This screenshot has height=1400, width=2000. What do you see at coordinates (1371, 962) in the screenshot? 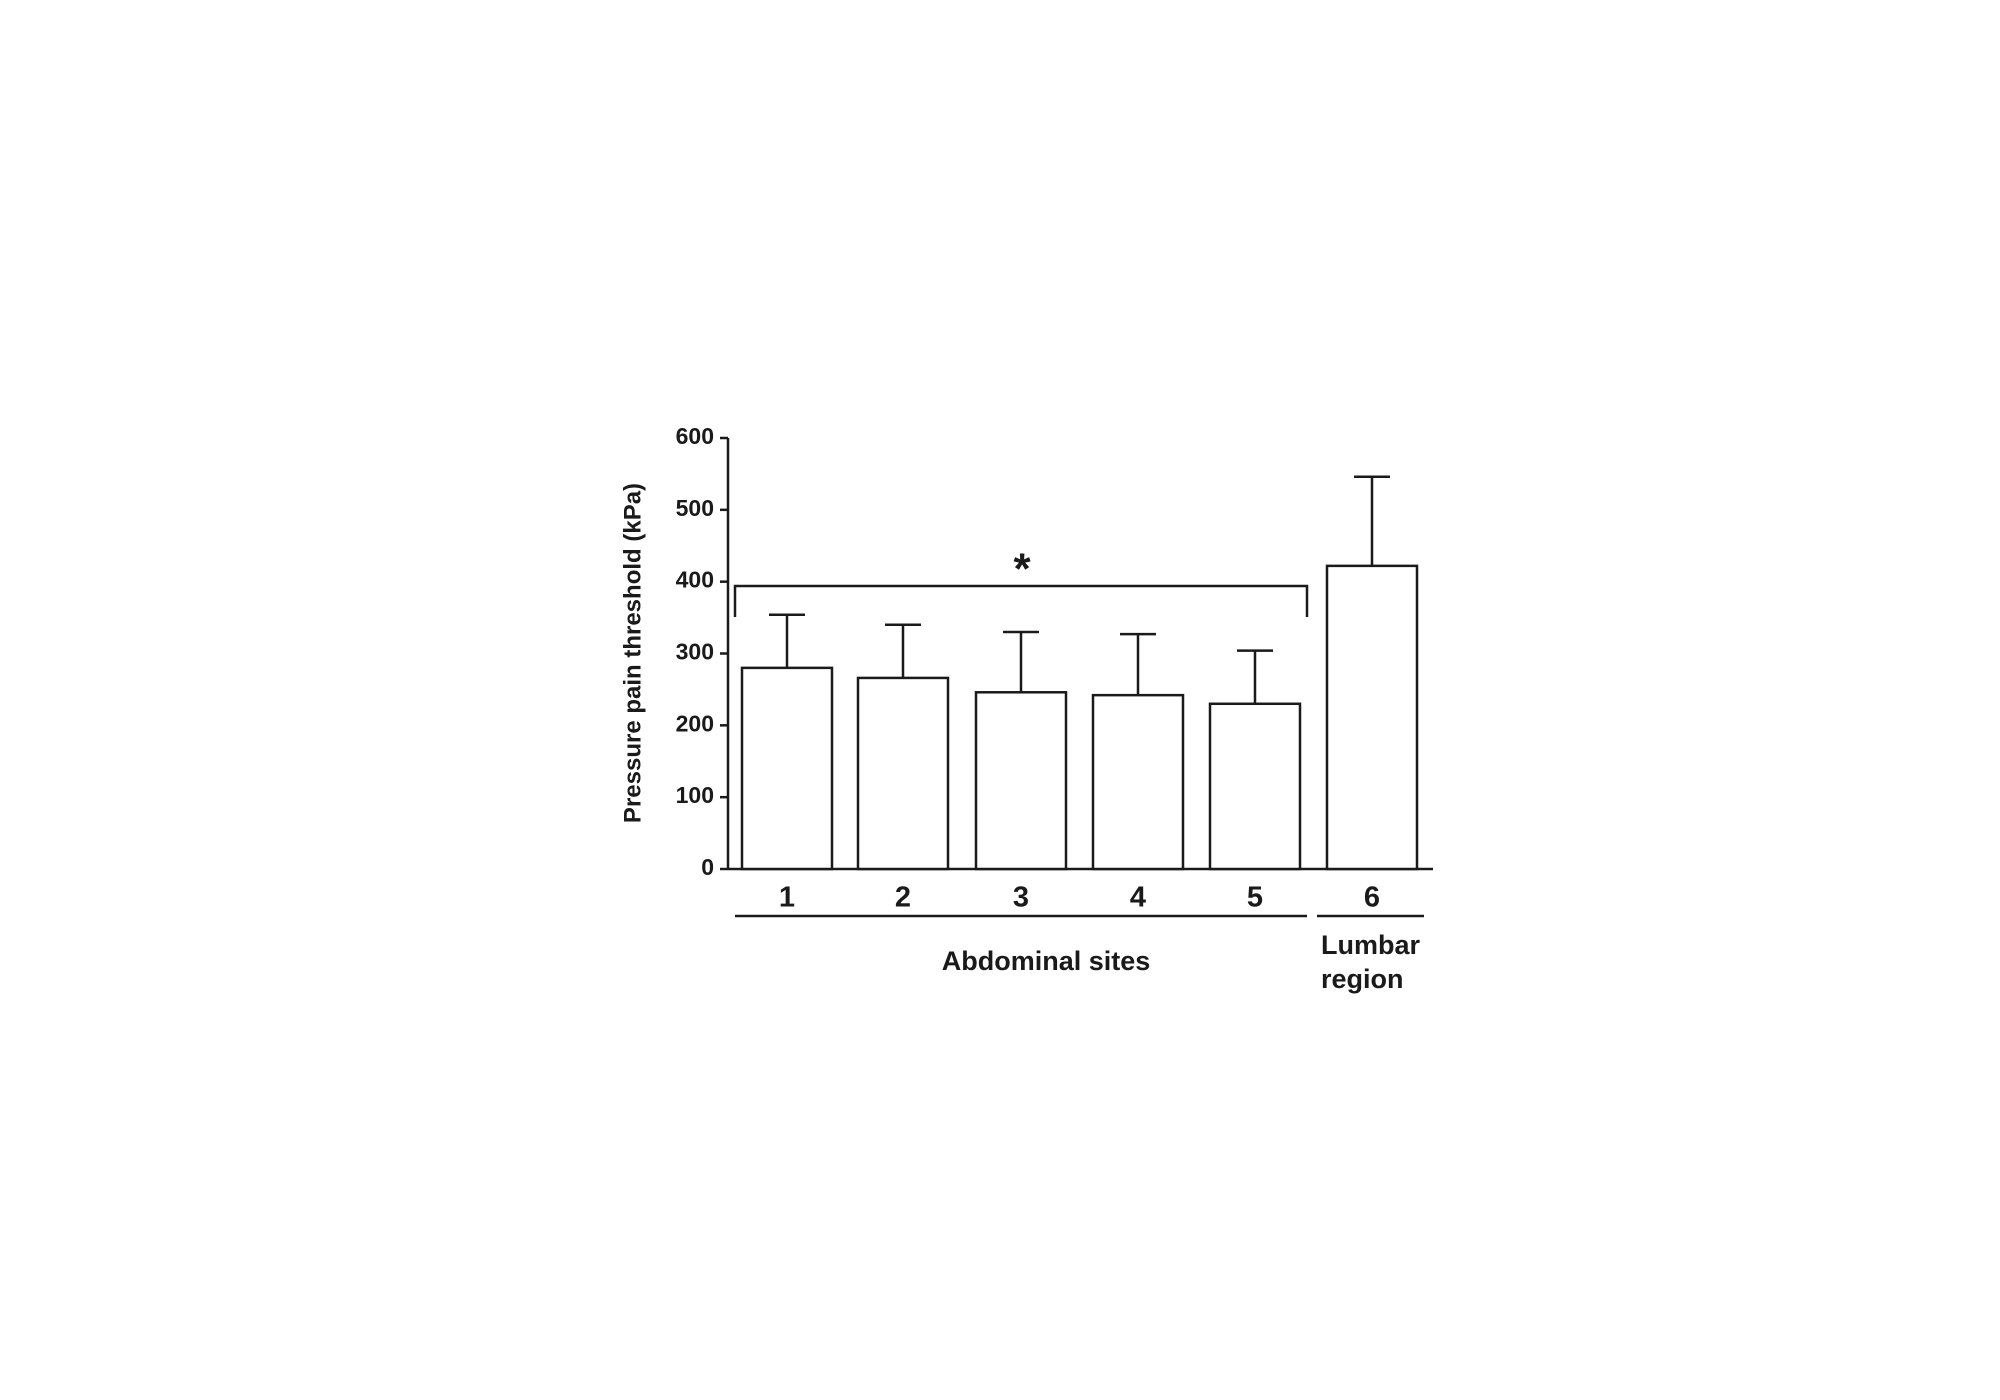
I see `group-label: Lumbar region` at bounding box center [1371, 962].